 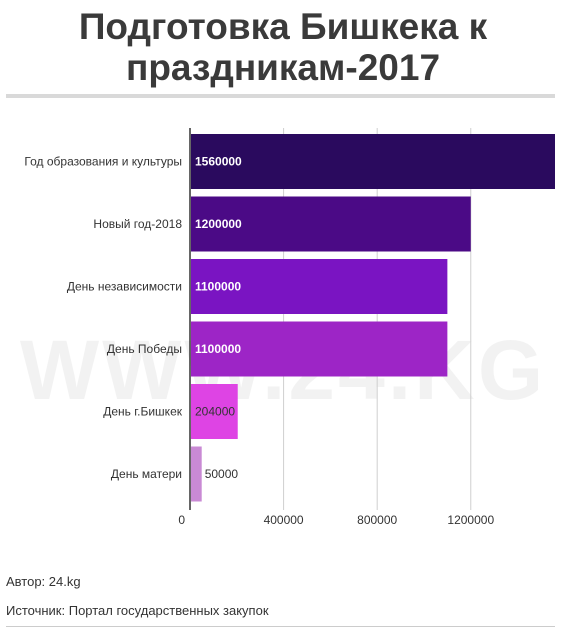 I want to click on value-label: 204000, so click(x=215, y=412).